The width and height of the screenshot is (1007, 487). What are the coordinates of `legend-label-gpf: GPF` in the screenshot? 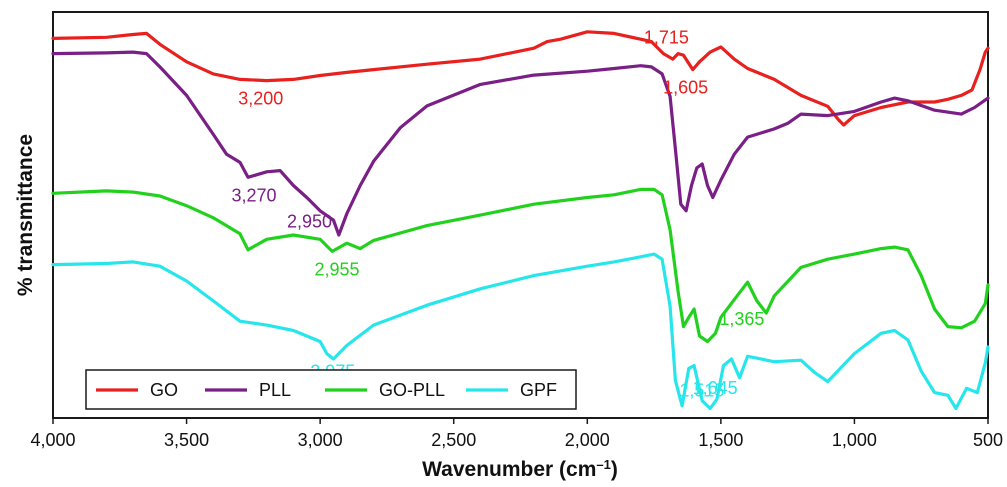 It's located at (538, 390).